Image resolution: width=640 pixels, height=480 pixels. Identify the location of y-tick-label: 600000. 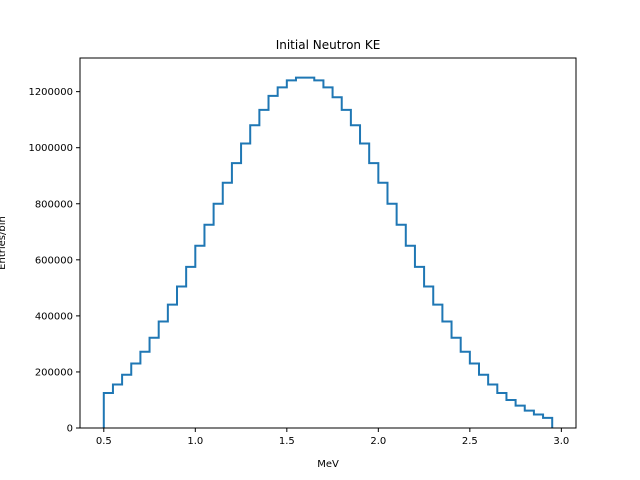
(54, 260).